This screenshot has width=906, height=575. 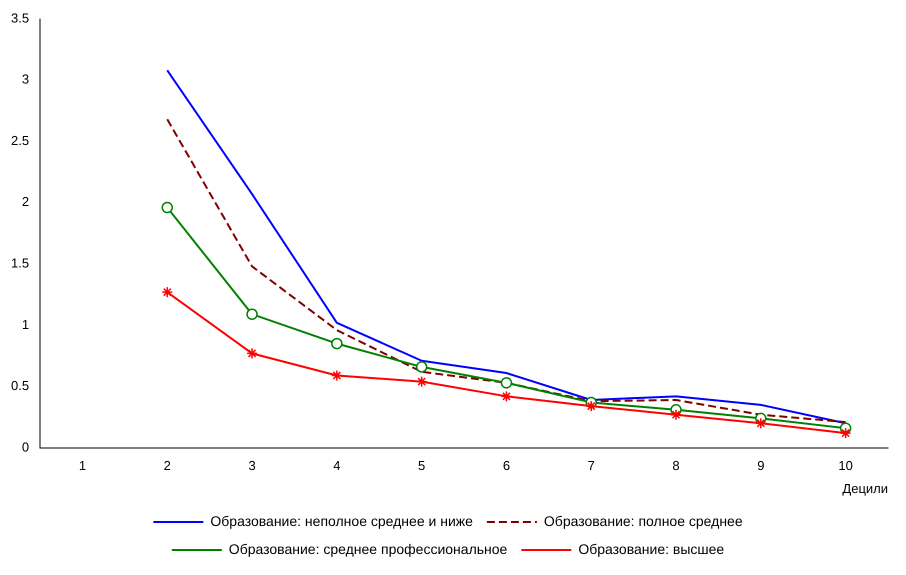 I want to click on x-tick-label: 9, so click(x=760, y=466).